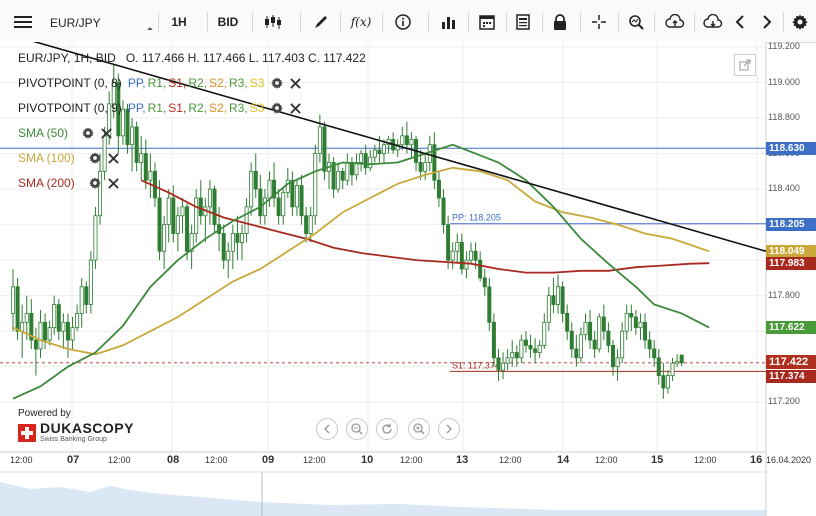 The height and width of the screenshot is (516, 816). Describe the element at coordinates (23, 22) in the screenshot. I see `menu-icon` at that location.